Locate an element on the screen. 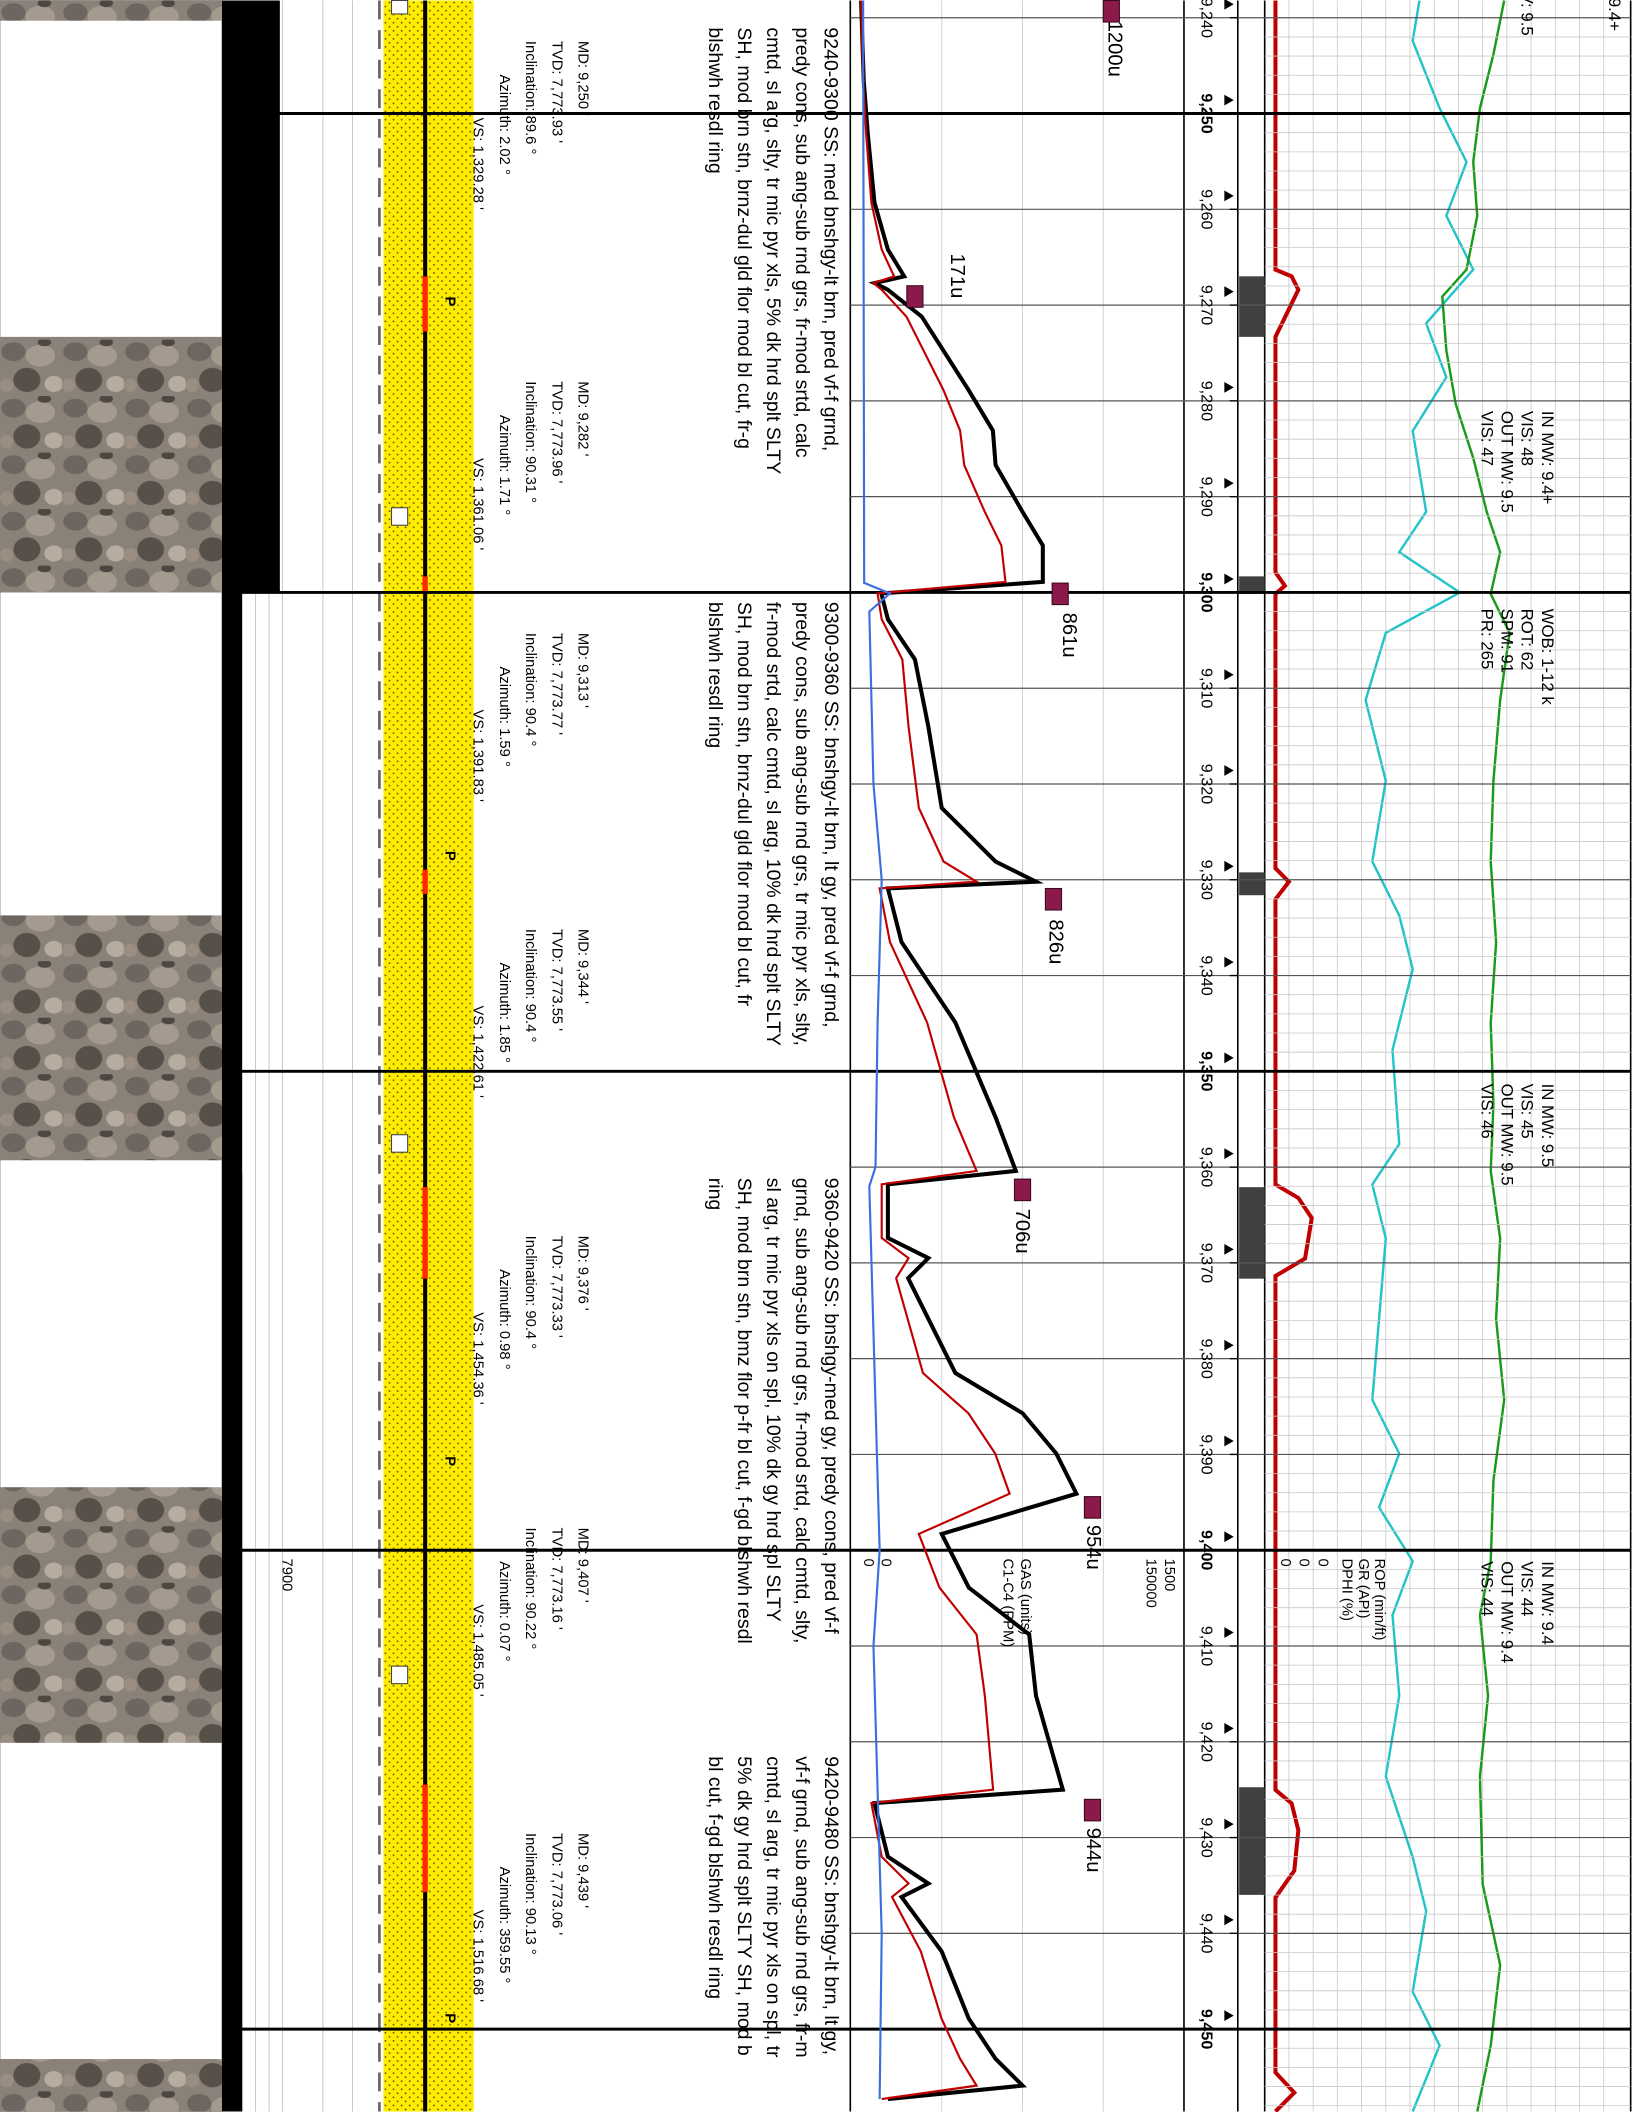  survey-line: Inclination: 90.22 ° is located at coordinates (530, 1589).